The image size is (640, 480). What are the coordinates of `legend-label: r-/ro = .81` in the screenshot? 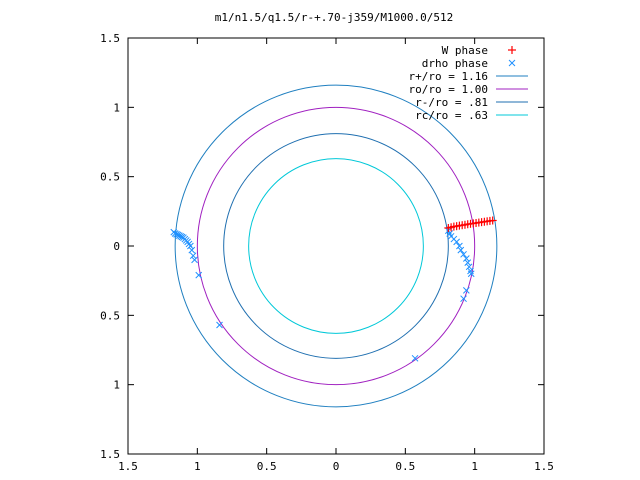 It's located at (451, 102).